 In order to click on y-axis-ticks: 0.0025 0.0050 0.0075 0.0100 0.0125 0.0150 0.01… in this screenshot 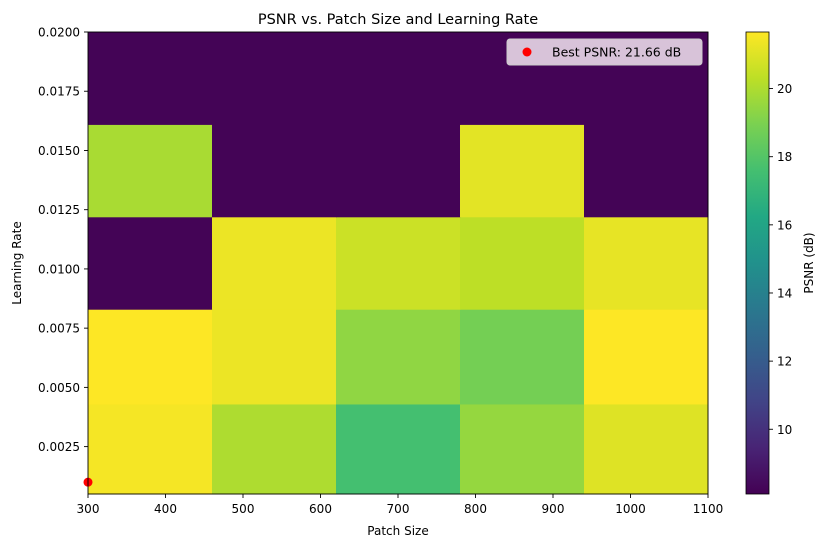, I will do `click(63, 240)`.